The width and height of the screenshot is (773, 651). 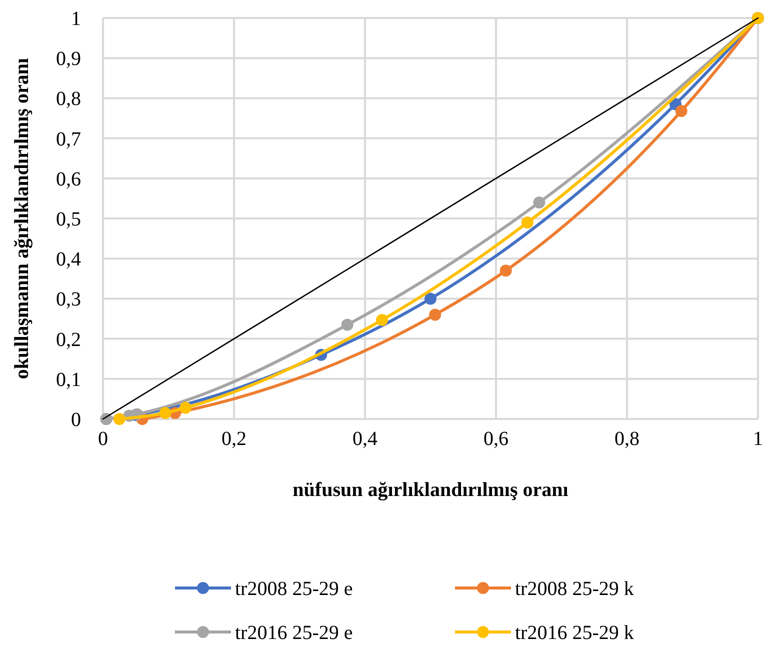 I want to click on y-tick-label: 0,9, so click(x=68, y=59).